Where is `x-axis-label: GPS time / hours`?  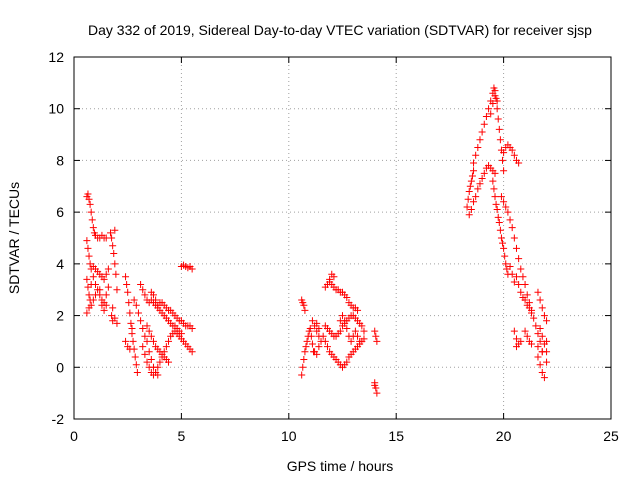 x-axis-label: GPS time / hours is located at coordinates (340, 466).